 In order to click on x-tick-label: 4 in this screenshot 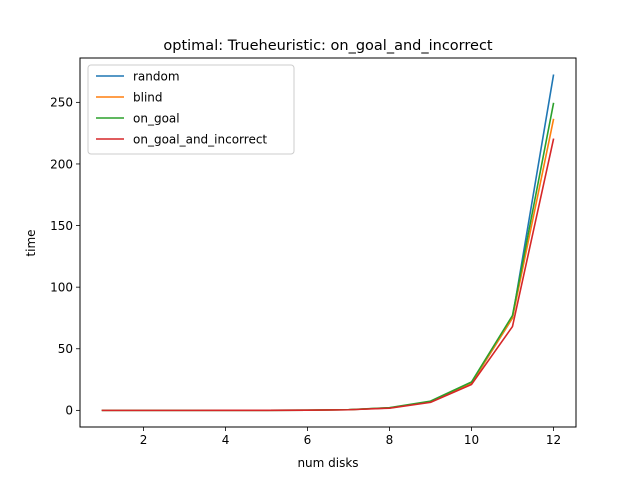, I will do `click(226, 440)`.